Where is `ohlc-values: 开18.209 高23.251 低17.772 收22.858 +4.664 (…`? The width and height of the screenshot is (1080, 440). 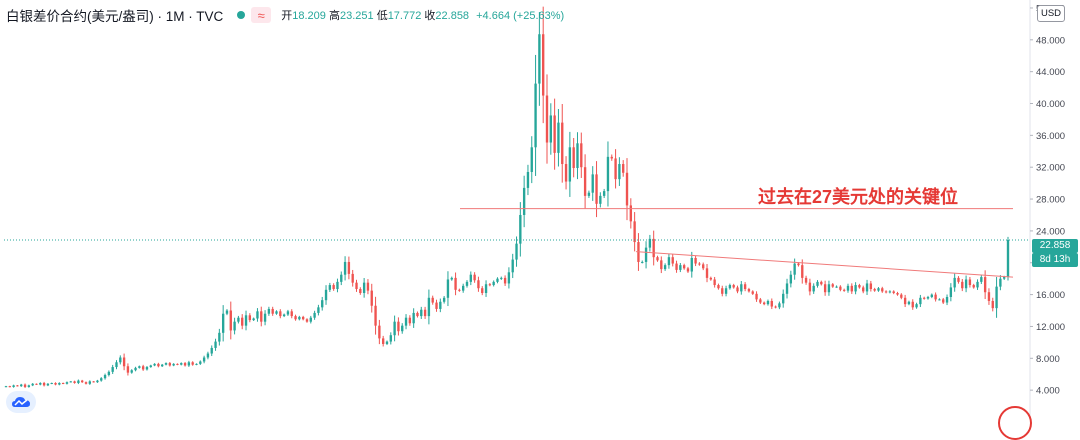 ohlc-values: 开18.209 高23.251 低17.772 收22.858 +4.664 (… is located at coordinates (422, 15).